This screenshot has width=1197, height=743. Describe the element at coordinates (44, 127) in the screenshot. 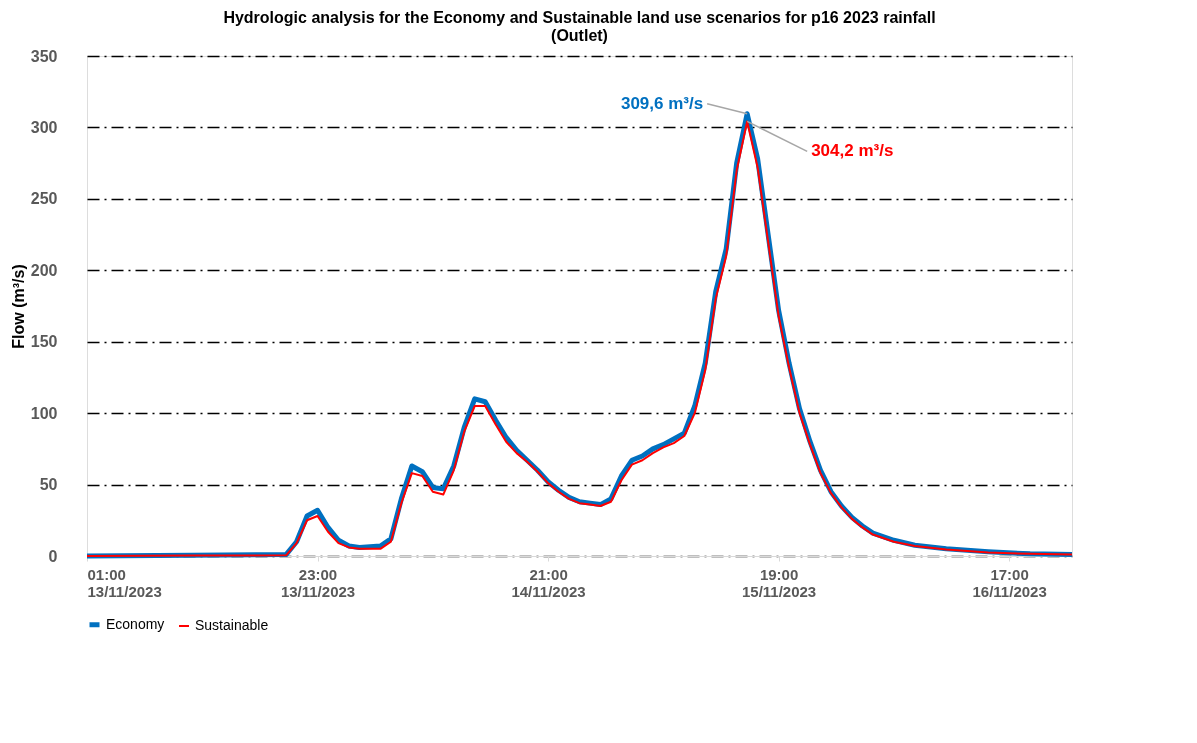

I see `y-tick-label: 300` at that location.